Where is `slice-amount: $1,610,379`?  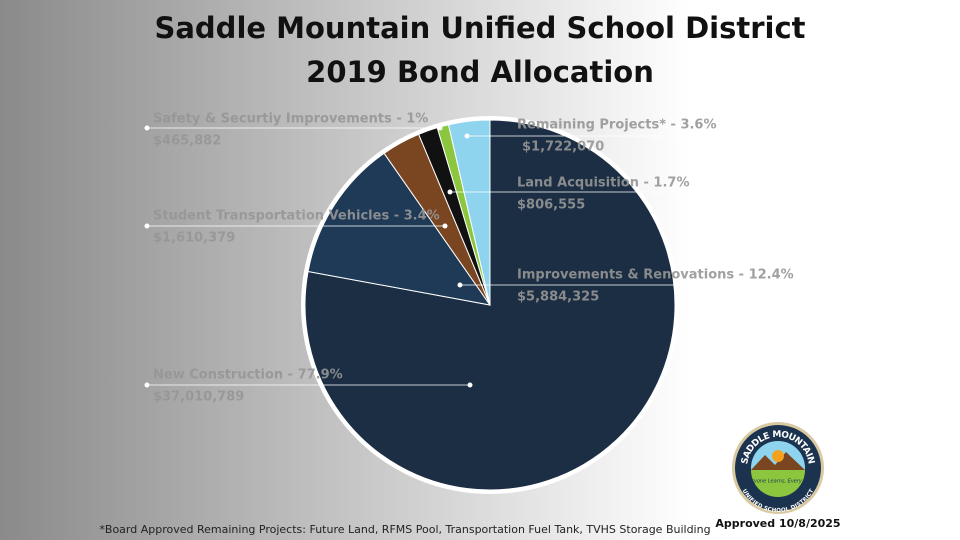
slice-amount: $1,610,379 is located at coordinates (194, 238).